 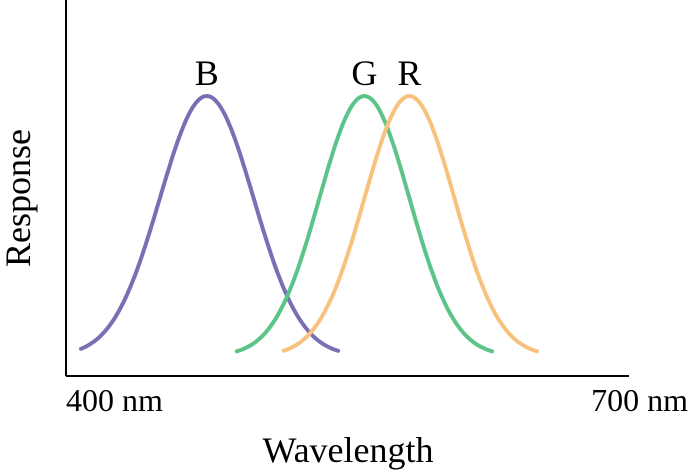 I want to click on x-tick-label-start: 400 nm, so click(x=114, y=400).